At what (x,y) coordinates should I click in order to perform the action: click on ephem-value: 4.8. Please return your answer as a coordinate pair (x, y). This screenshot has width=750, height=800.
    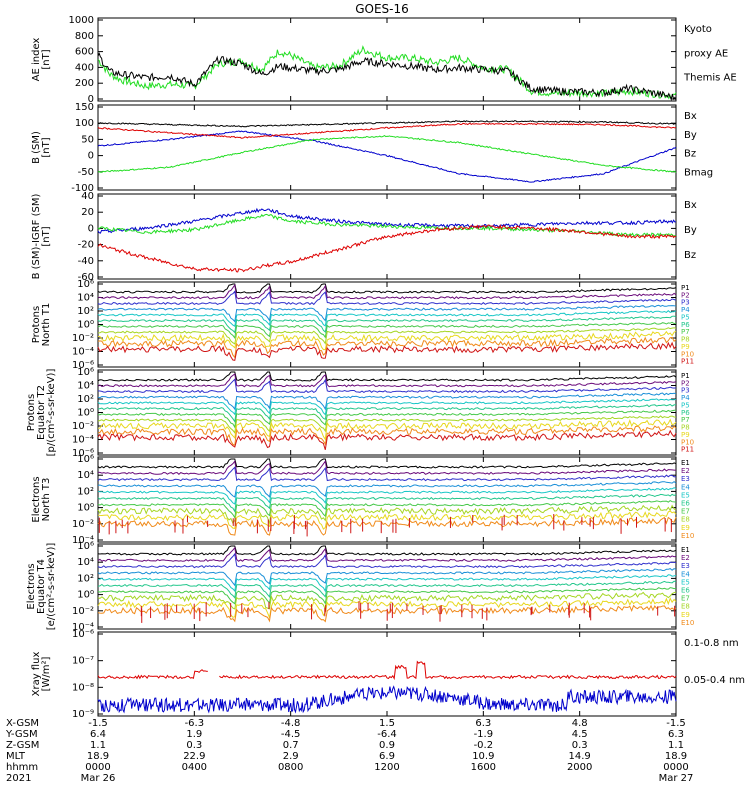
    Looking at the image, I should click on (580, 723).